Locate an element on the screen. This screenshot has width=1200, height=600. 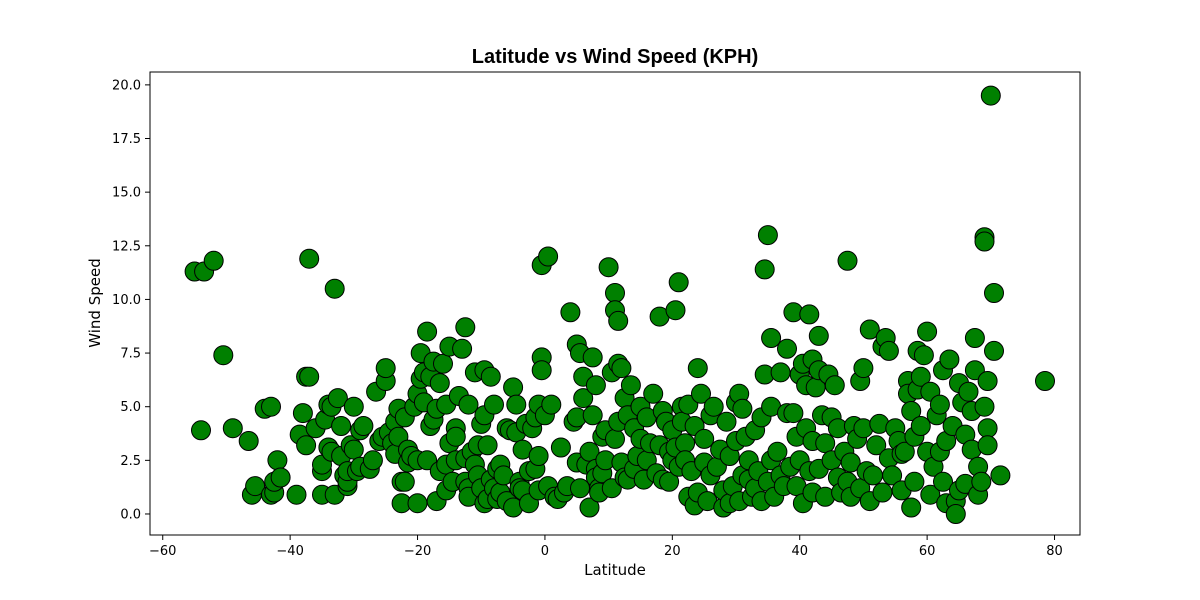
y-tick-label: 17.5 is located at coordinates (126, 139).